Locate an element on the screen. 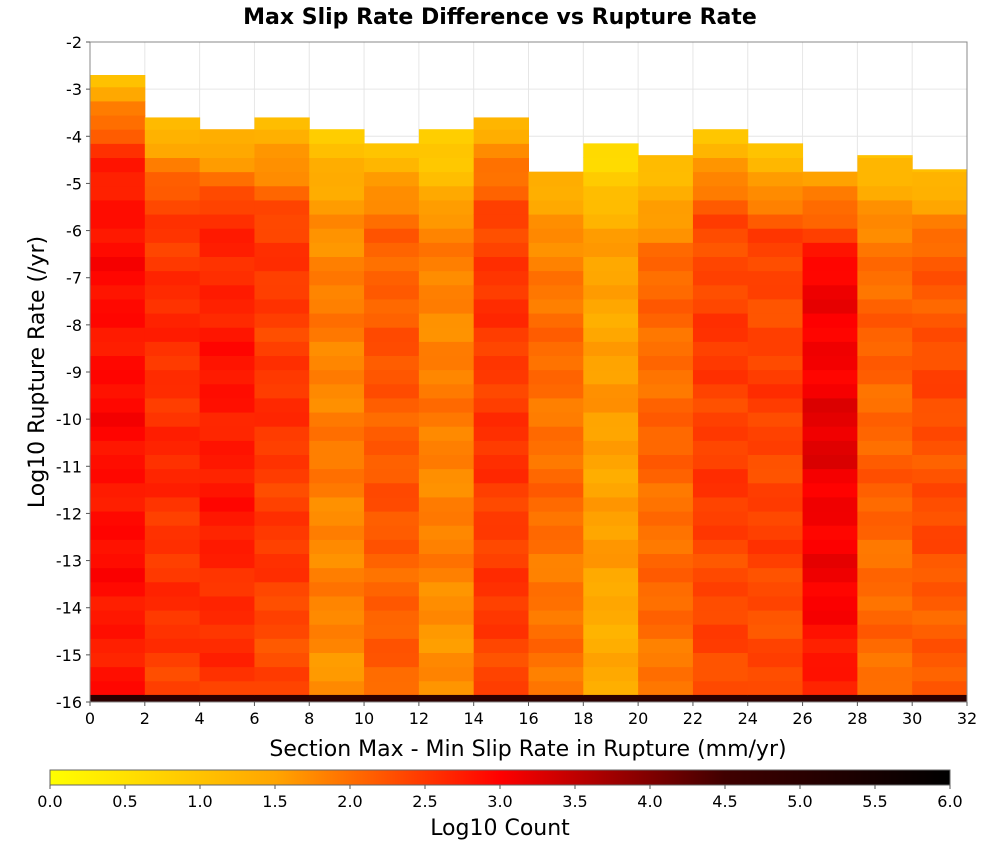 Image resolution: width=1000 pixels, height=850 pixels. colorbar-label: Log10 Count is located at coordinates (500, 828).